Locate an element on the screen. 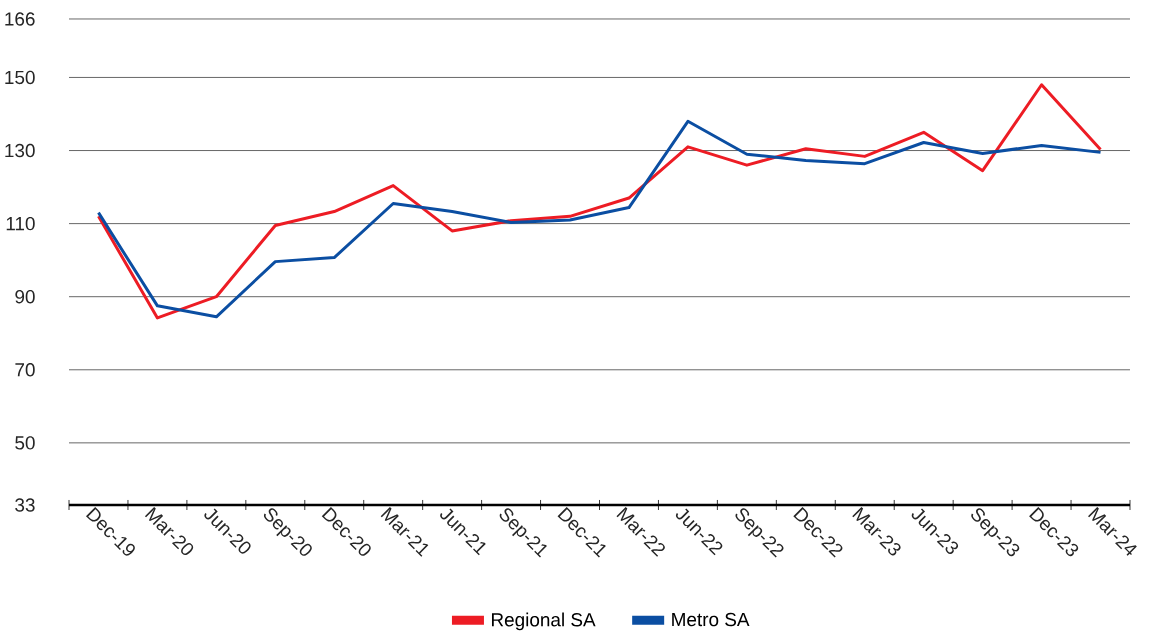  y-tick-label: 90 is located at coordinates (25, 297).